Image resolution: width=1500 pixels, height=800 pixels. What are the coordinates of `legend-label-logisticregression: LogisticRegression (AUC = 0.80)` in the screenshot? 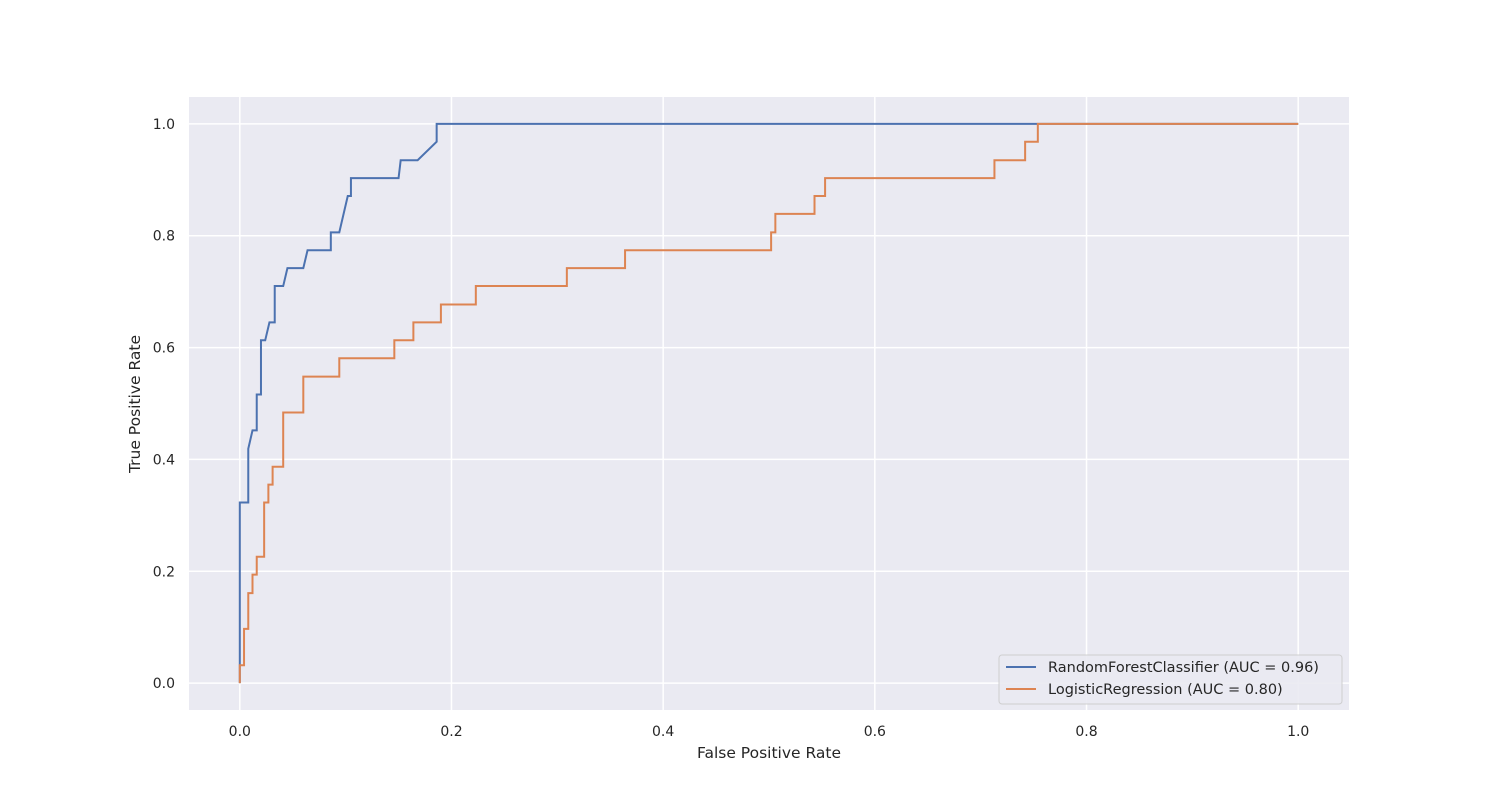 It's located at (1165, 690).